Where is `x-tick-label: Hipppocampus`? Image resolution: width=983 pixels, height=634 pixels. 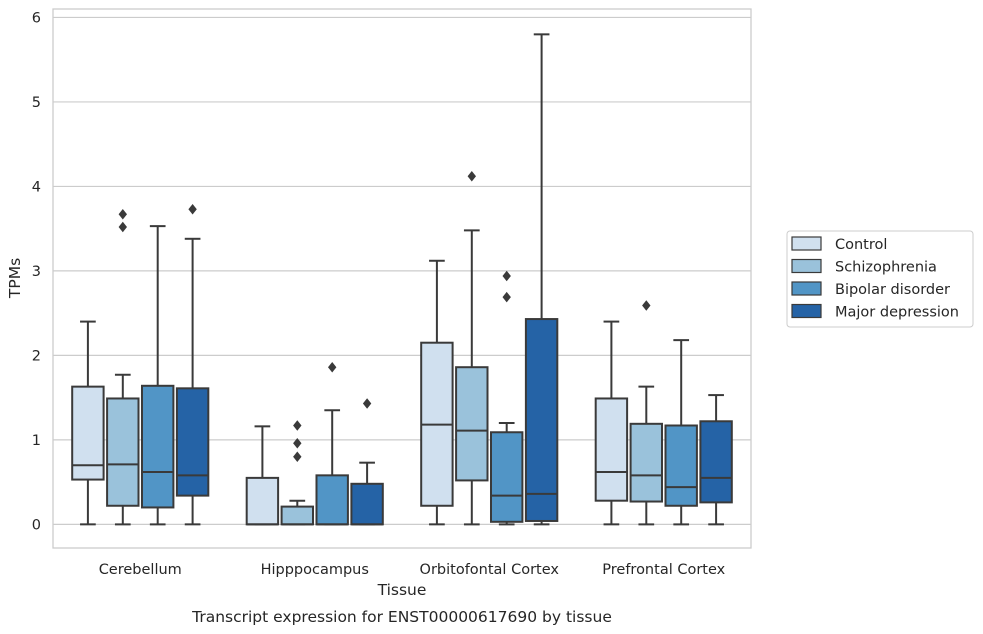 x-tick-label: Hipppocampus is located at coordinates (315, 570).